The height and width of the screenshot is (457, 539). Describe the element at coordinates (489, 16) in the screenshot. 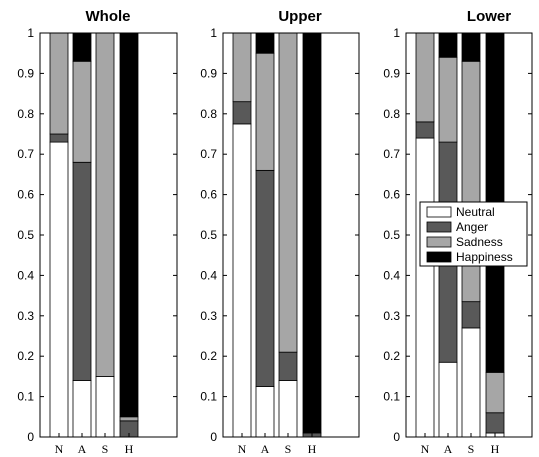

I see `chart-title: Lower` at that location.